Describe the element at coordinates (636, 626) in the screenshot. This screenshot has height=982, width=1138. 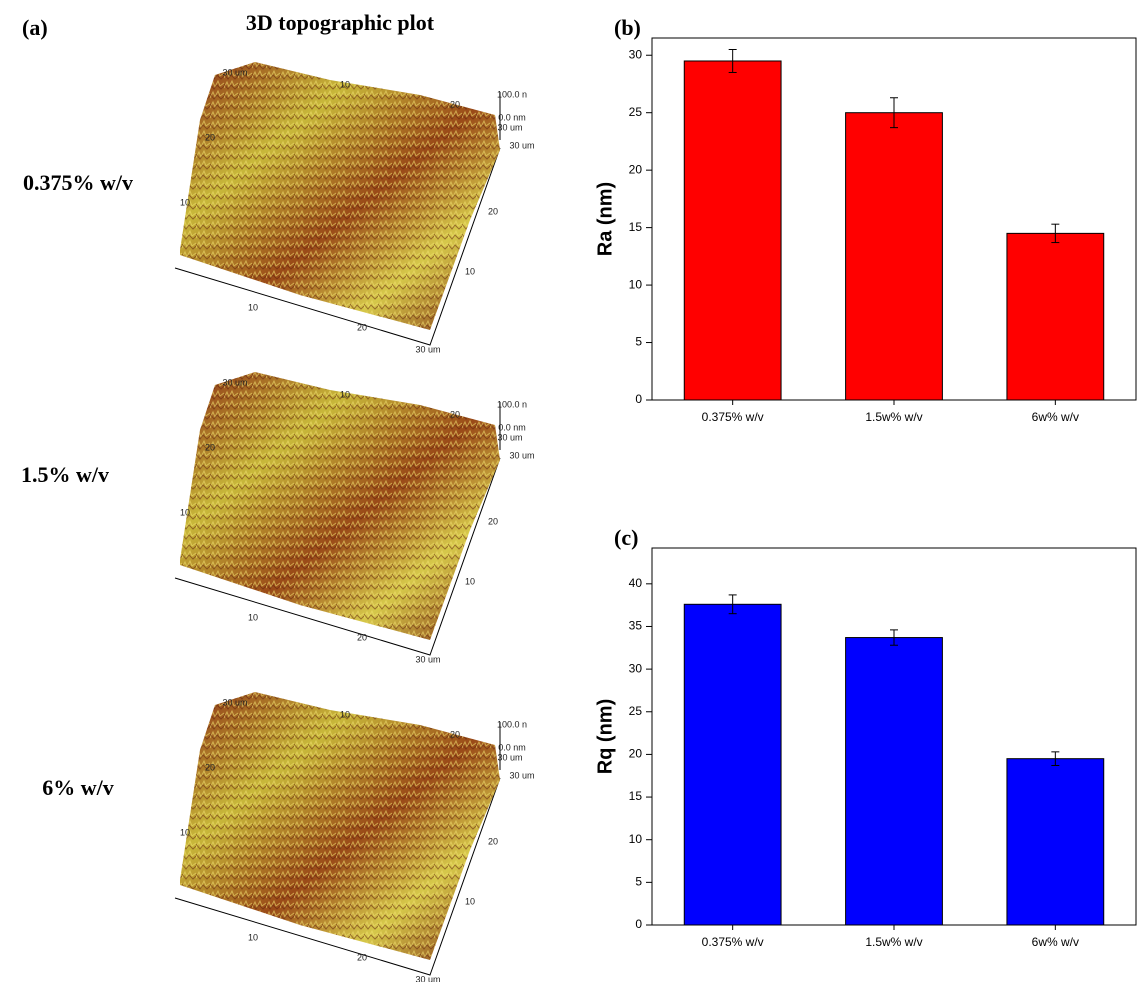
I see `y-tick-label: 35` at that location.